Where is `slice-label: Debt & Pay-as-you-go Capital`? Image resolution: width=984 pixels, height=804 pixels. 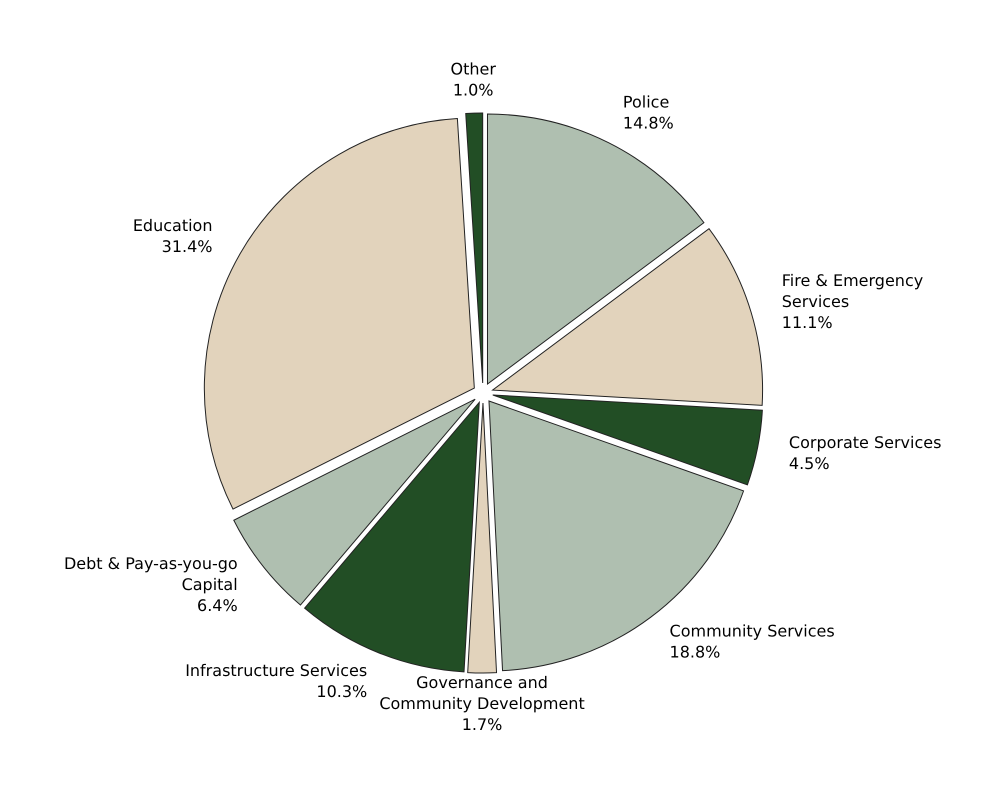
slice-label: Debt & Pay-as-you-go Capital is located at coordinates (151, 574).